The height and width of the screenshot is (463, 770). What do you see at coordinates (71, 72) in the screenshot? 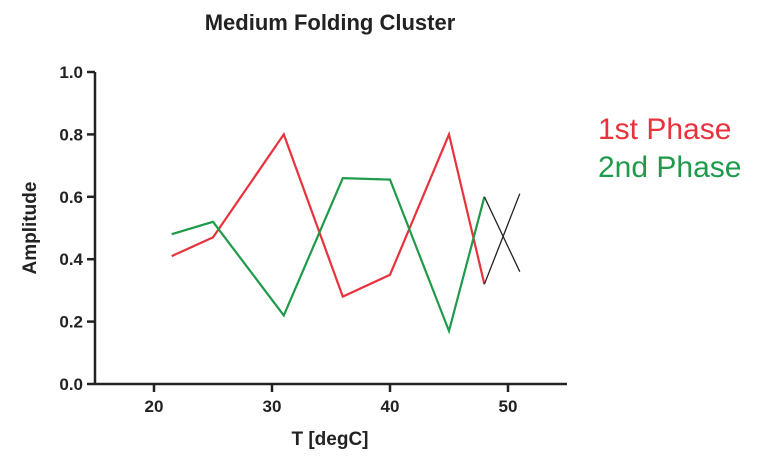
I see `y-tick-label: 1.0` at bounding box center [71, 72].